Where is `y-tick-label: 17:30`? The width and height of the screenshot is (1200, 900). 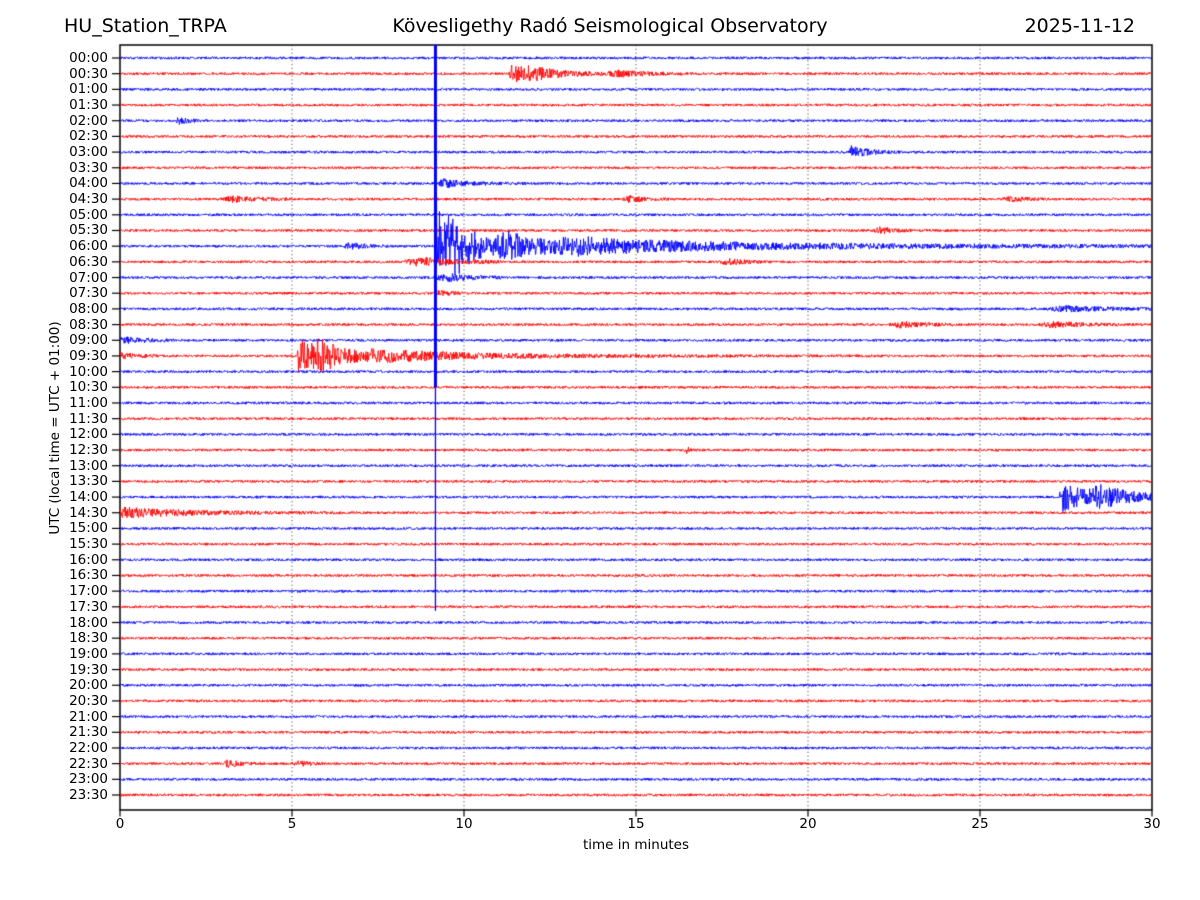
y-tick-label: 17:30 is located at coordinates (88, 606).